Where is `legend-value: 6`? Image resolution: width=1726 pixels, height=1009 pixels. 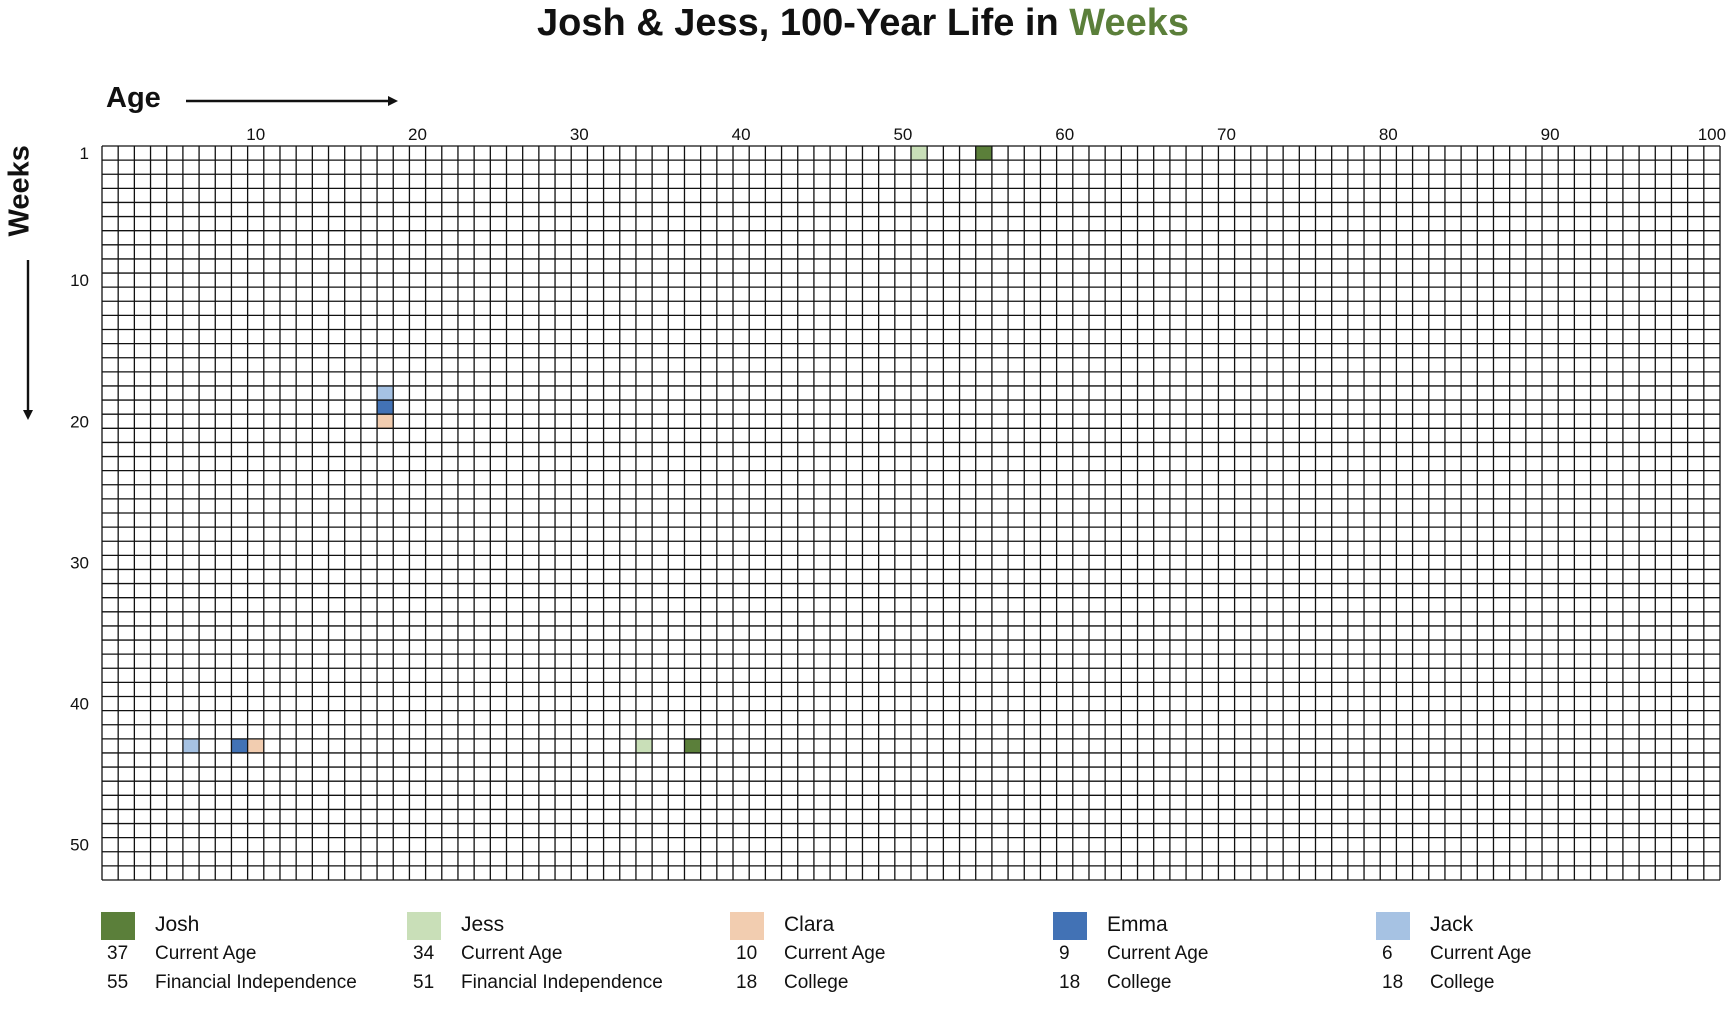
legend-value: 6 is located at coordinates (1387, 953).